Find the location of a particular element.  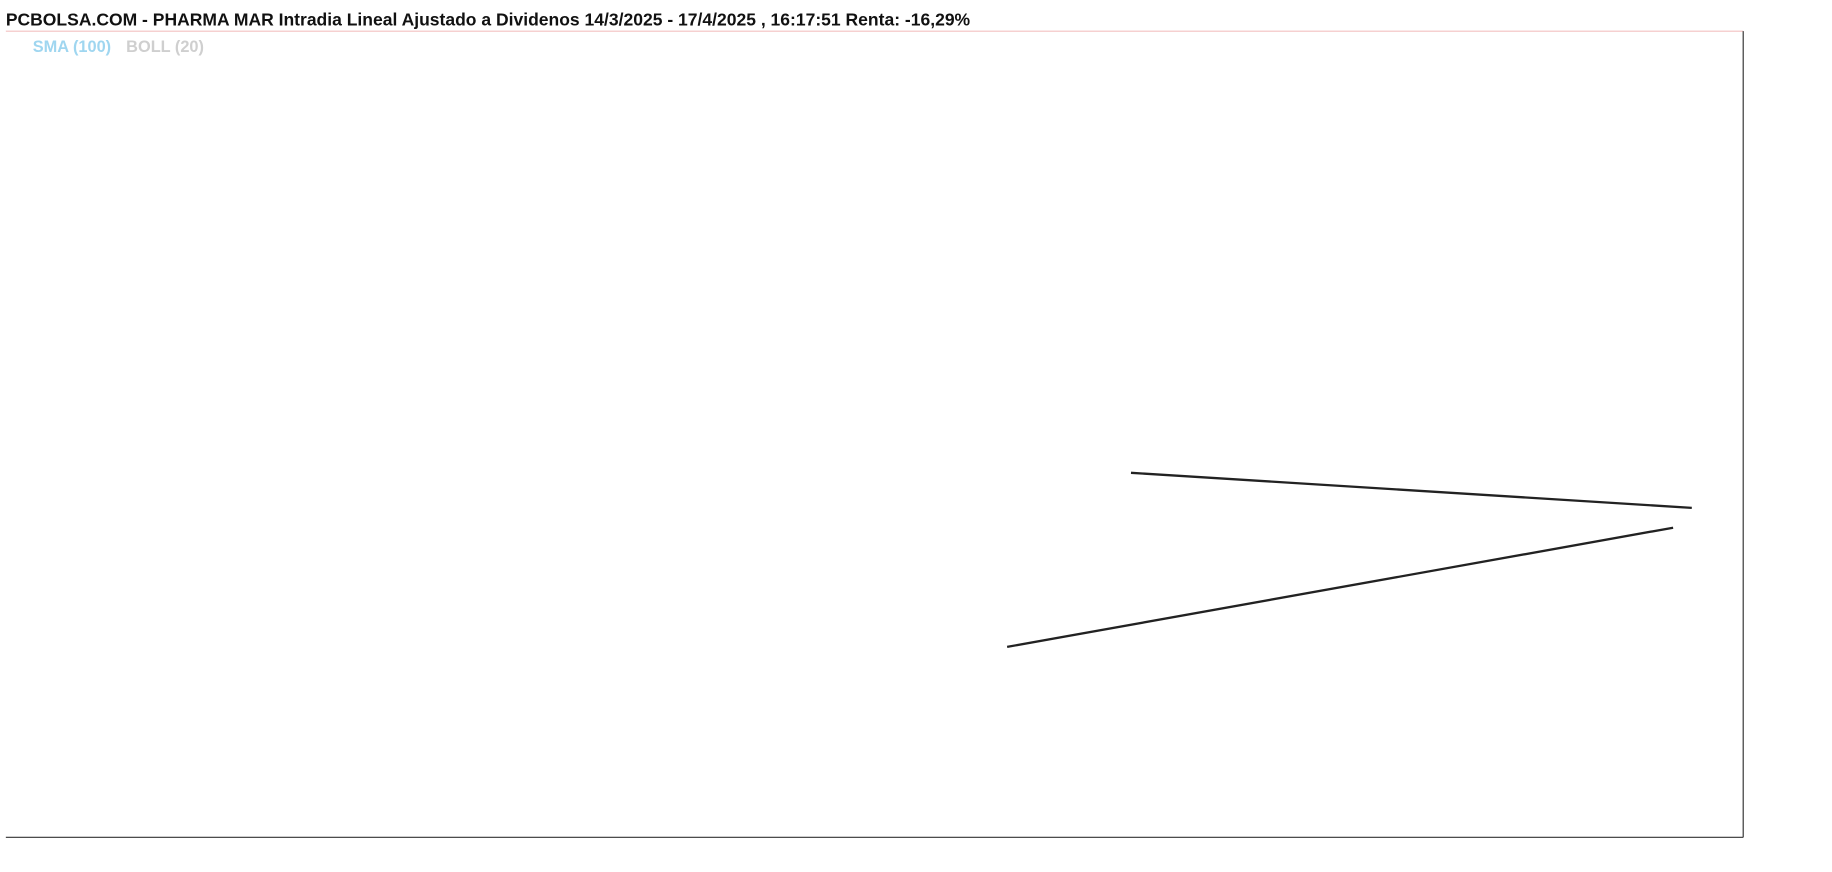

legend-boll: BOLL (20) is located at coordinates (165, 47).